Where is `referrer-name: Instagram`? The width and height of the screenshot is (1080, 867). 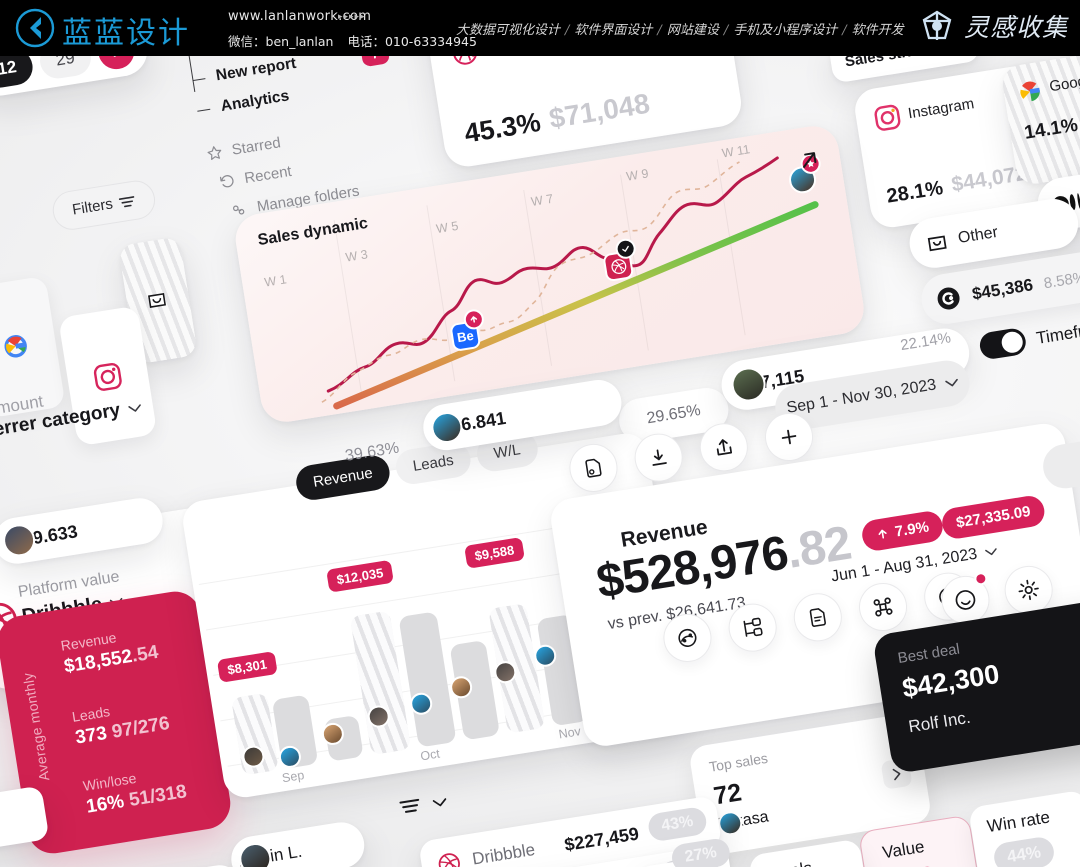 referrer-name: Instagram is located at coordinates (941, 109).